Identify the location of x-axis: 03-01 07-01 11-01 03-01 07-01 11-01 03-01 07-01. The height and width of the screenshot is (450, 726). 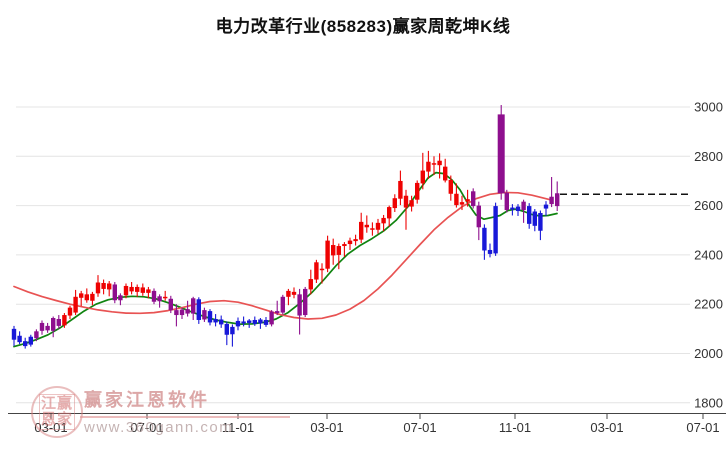
(367, 424).